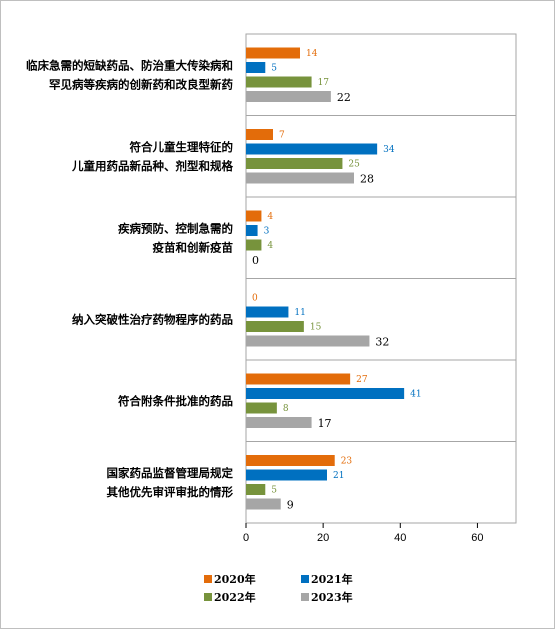  Describe the element at coordinates (354, 165) in the screenshot. I see `bar-value-label: 25` at that location.